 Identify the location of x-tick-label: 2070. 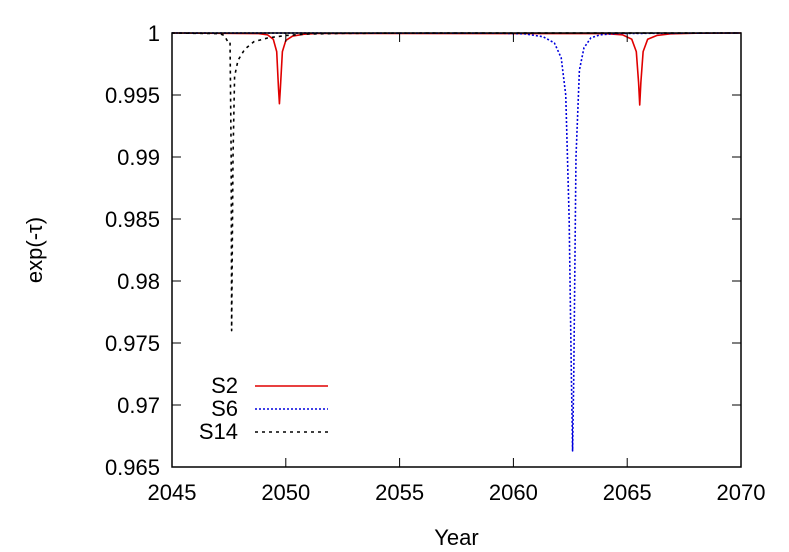
(741, 492).